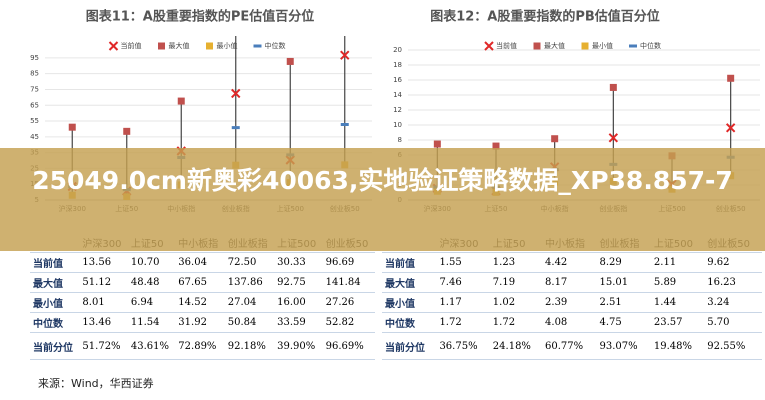  What do you see at coordinates (463, 346) in the screenshot?
I see `table-cell: 36.75%` at bounding box center [463, 346].